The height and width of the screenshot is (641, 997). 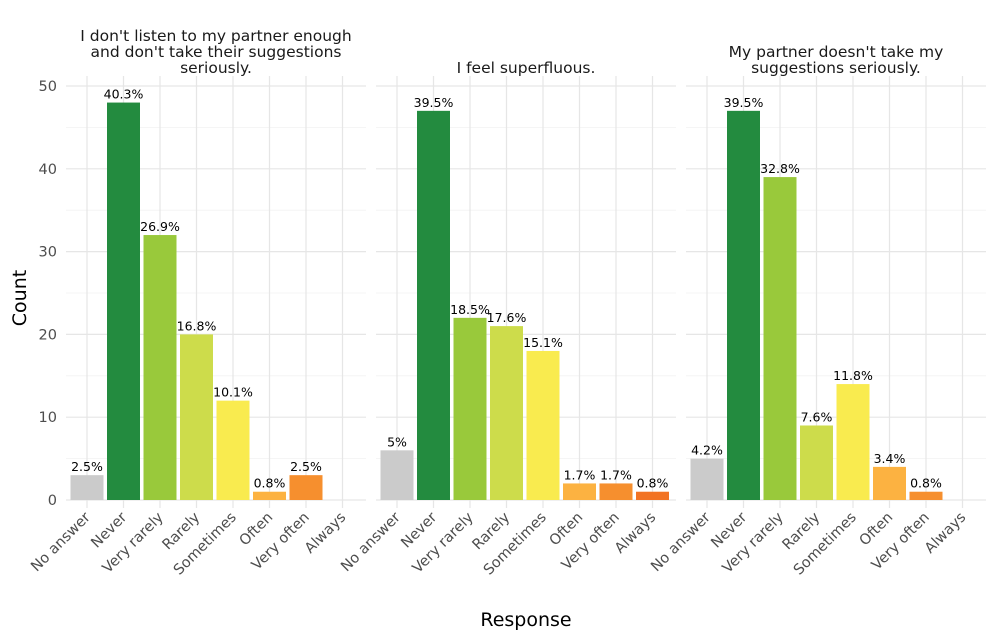 I want to click on y-tick-label-40: 40, so click(x=48, y=170).